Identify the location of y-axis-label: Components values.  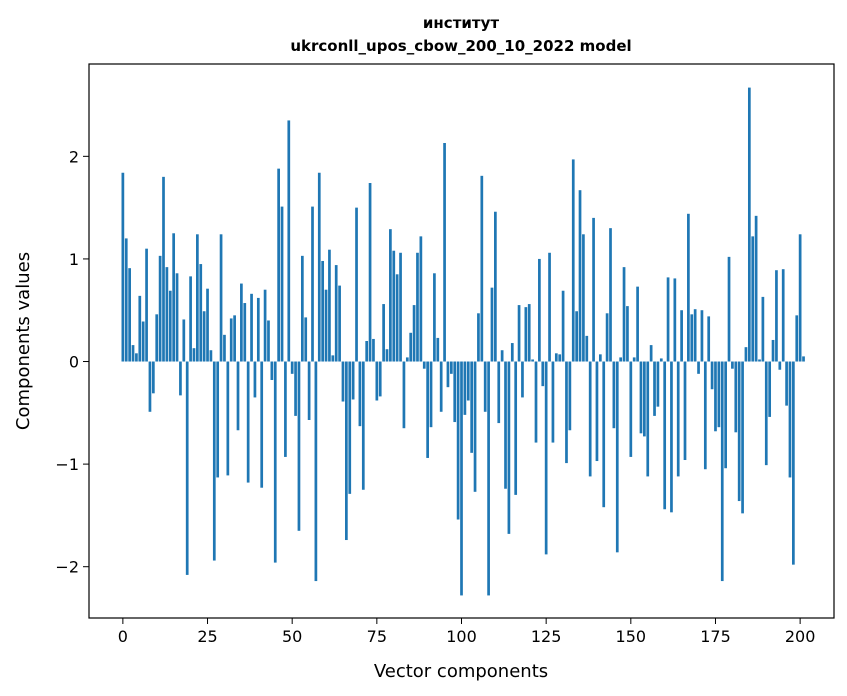
(23, 341).